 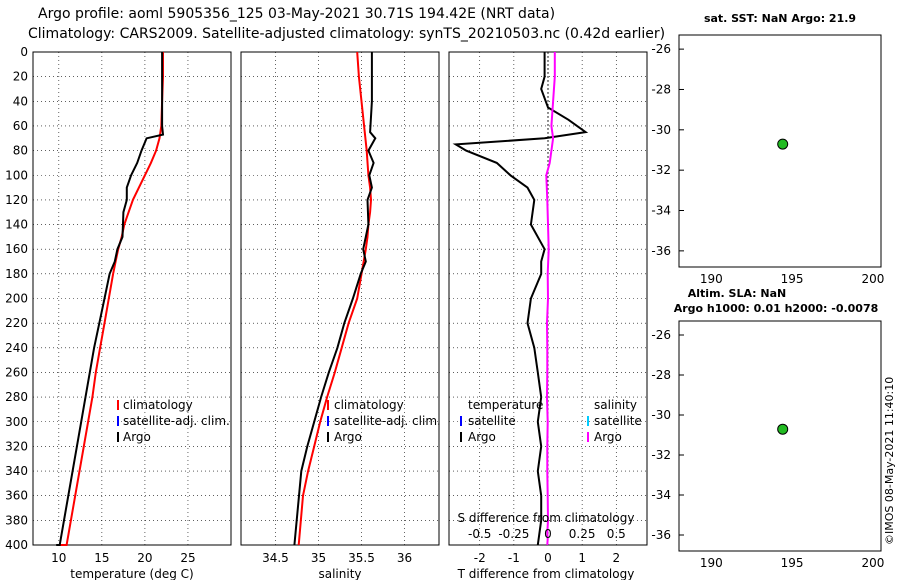 What do you see at coordinates (520, 299) in the screenshot?
I see `series-line-t-diff-argo` at bounding box center [520, 299].